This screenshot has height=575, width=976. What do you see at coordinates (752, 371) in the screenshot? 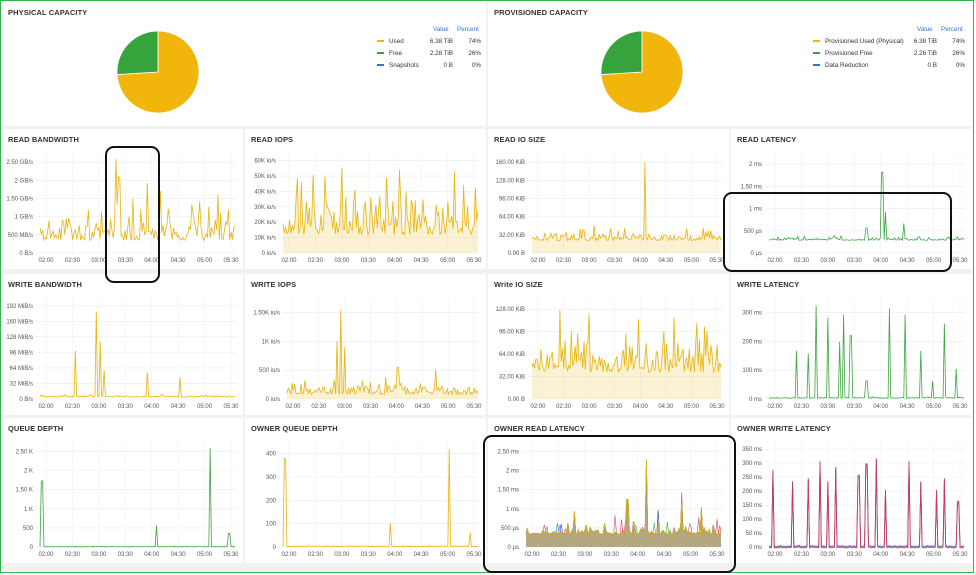
I see `y-tick-label: 100 ms` at bounding box center [752, 371].